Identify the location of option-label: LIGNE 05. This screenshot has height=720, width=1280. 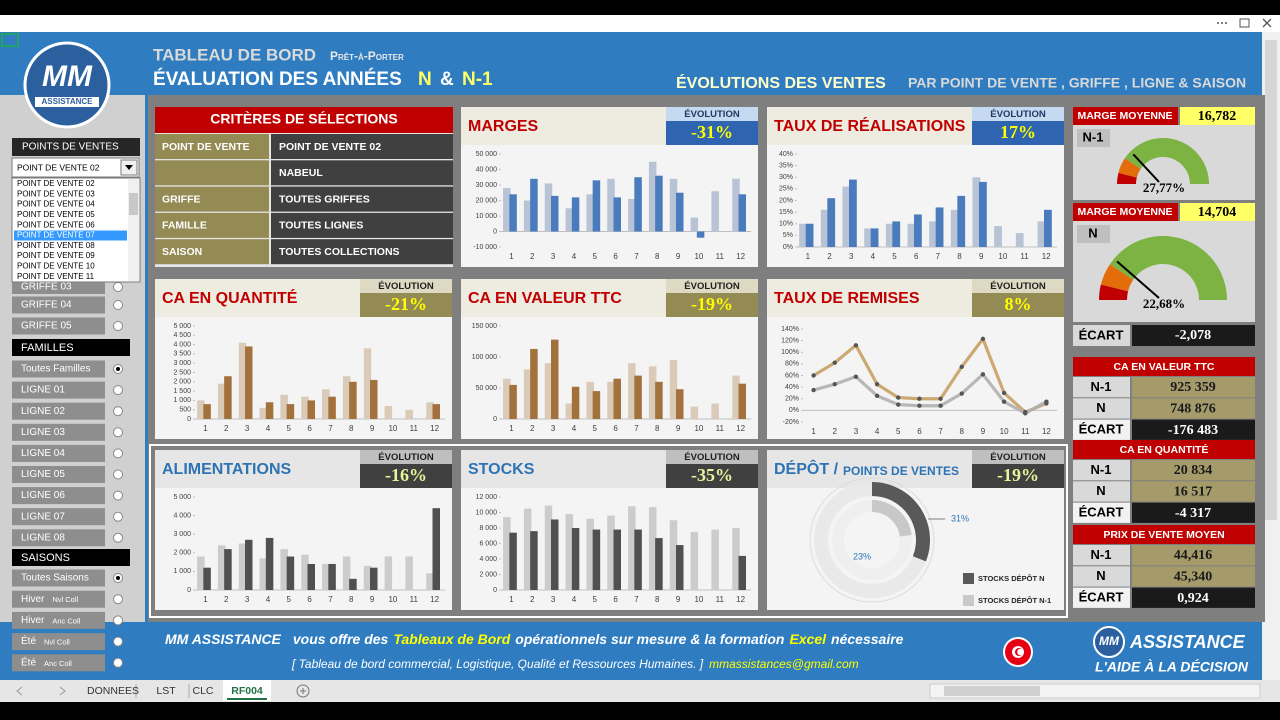
(43, 474).